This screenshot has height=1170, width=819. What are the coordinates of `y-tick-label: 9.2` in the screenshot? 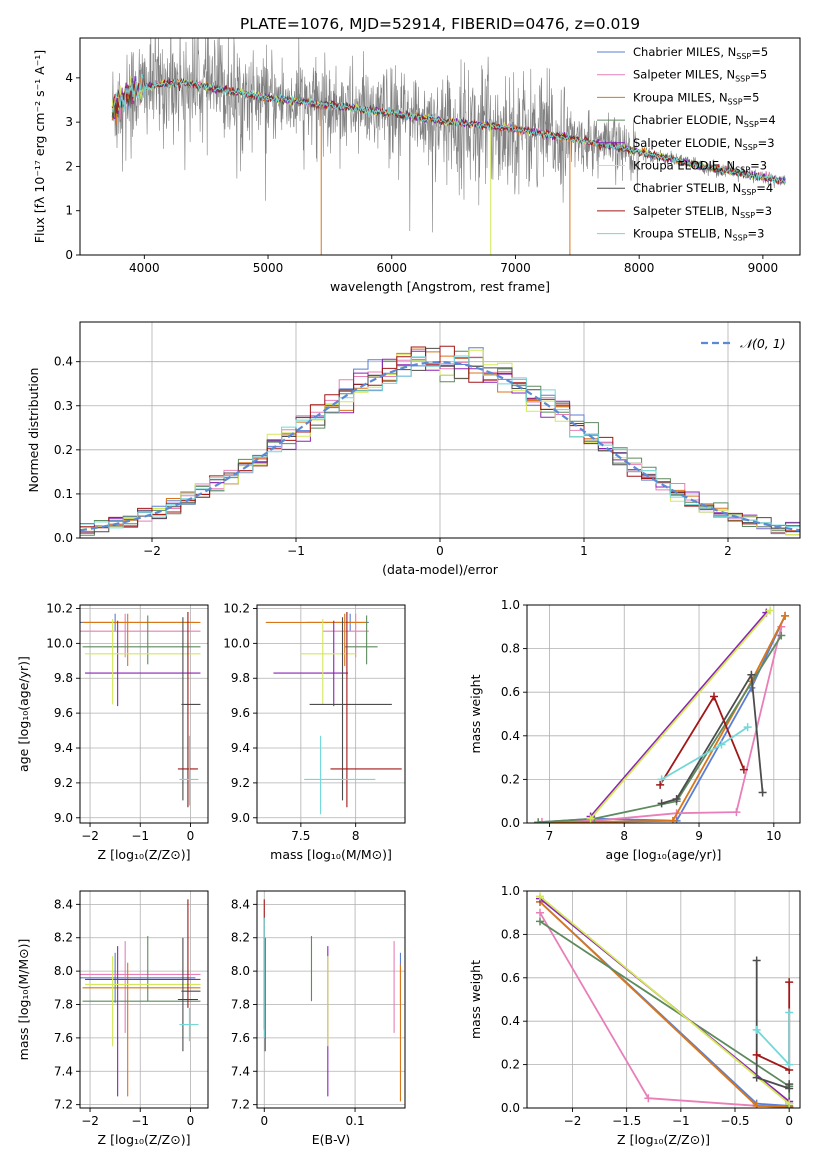 It's located at (63, 783).